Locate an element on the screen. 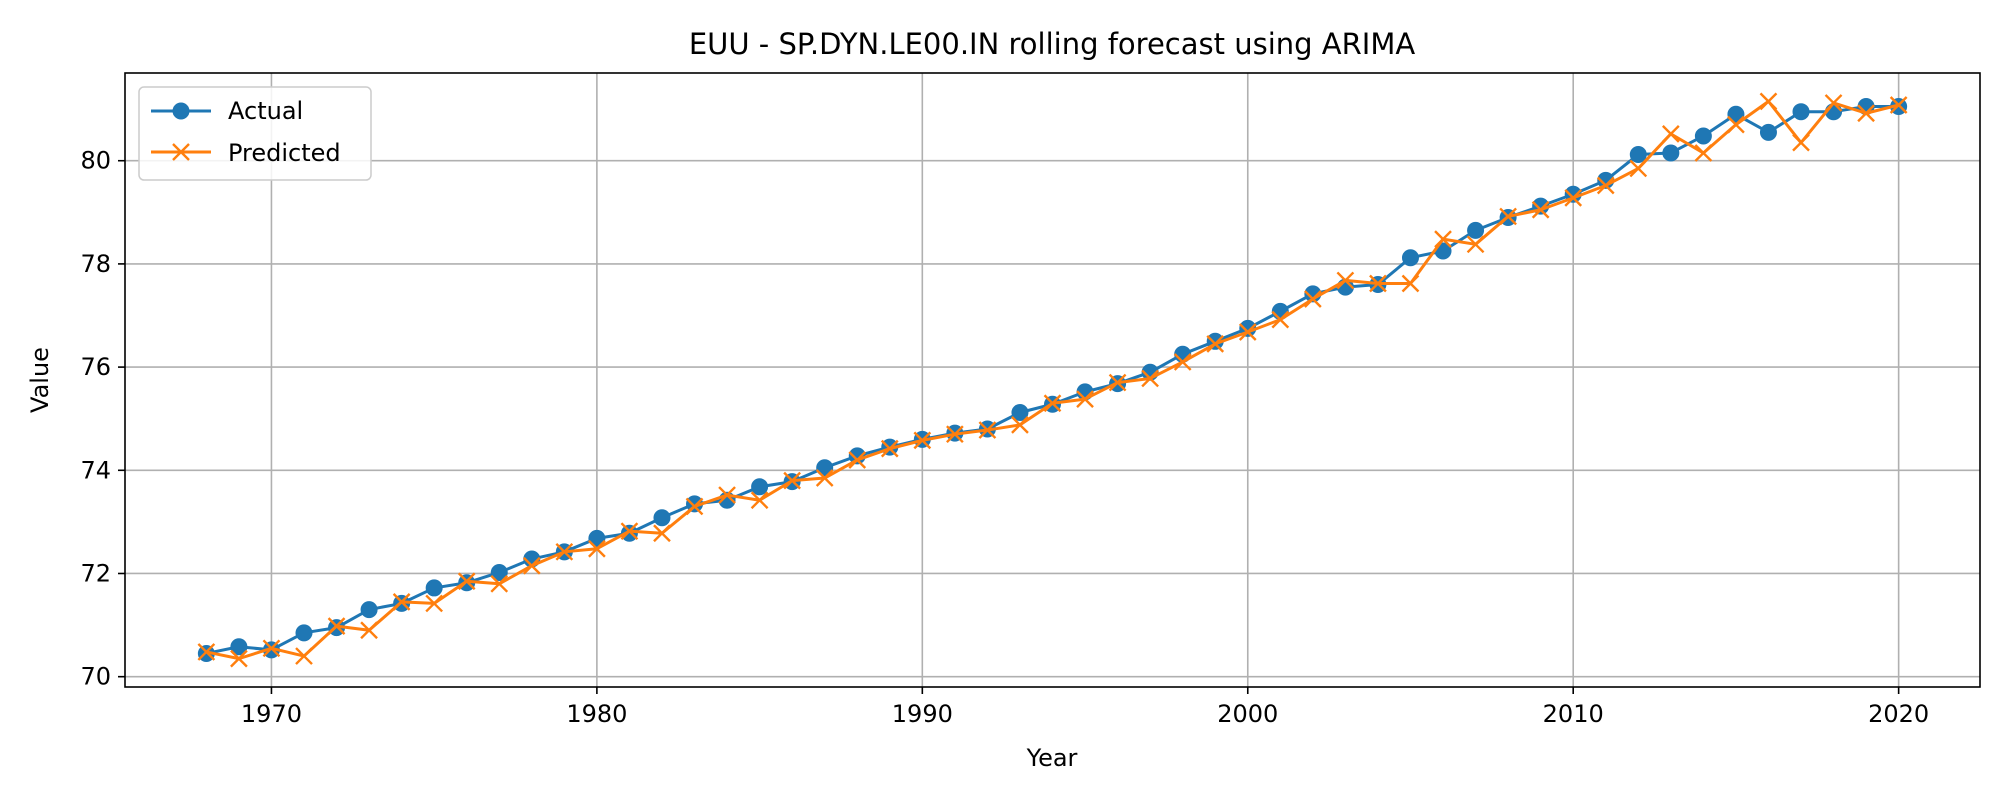 Image resolution: width=2000 pixels, height=800 pixels. x-tick-label: 1980 is located at coordinates (596, 714).